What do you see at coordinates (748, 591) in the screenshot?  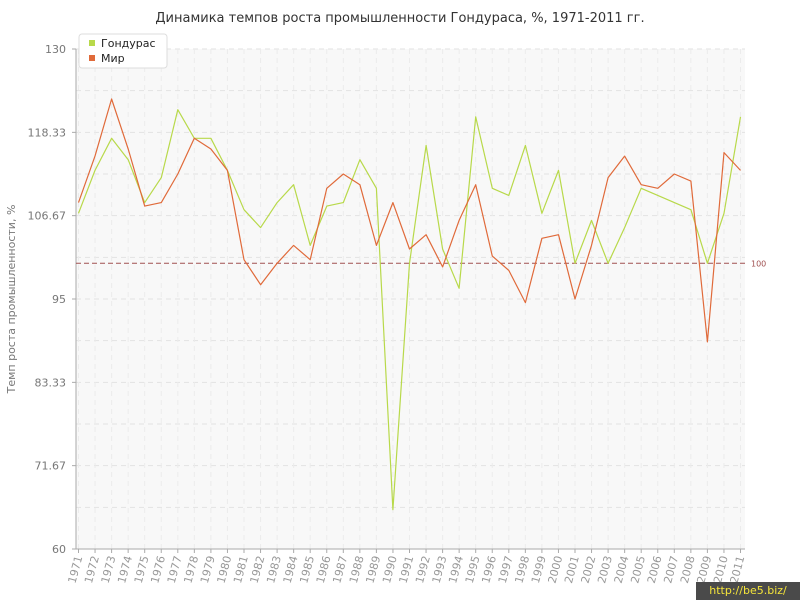 I see `watermark: http://be5.biz/` at bounding box center [748, 591].